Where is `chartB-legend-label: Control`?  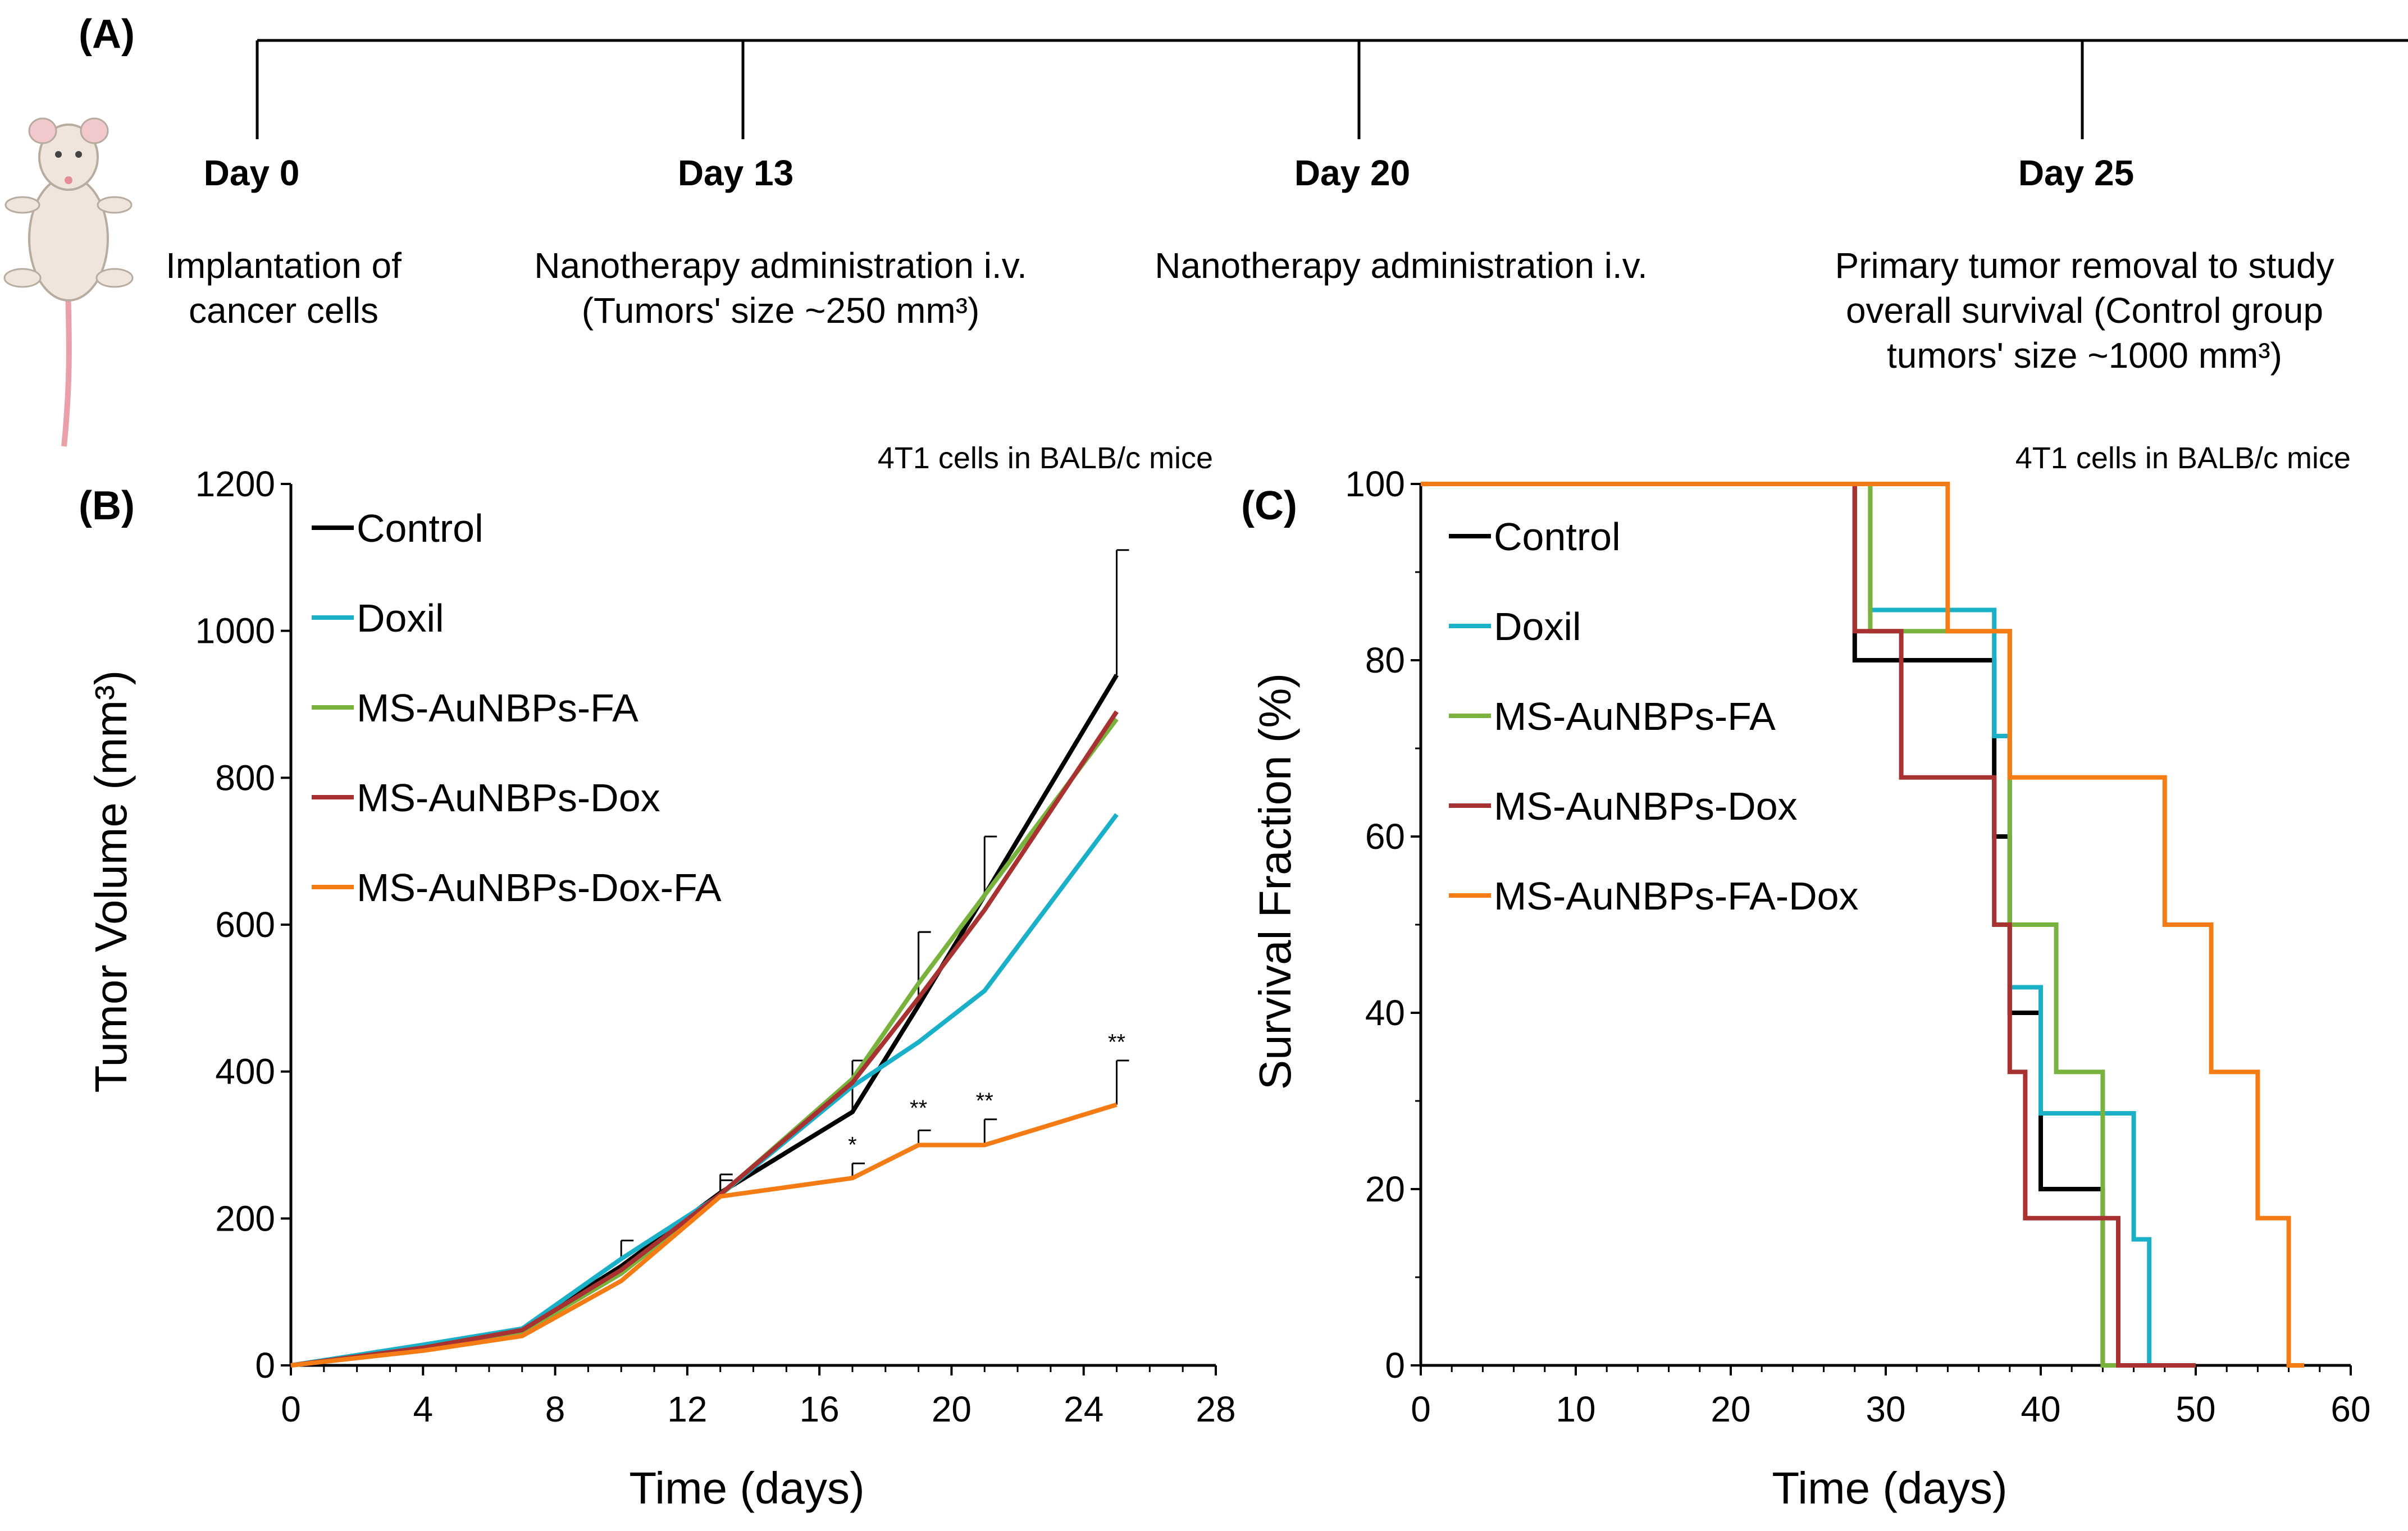
chartB-legend-label: Control is located at coordinates (420, 528).